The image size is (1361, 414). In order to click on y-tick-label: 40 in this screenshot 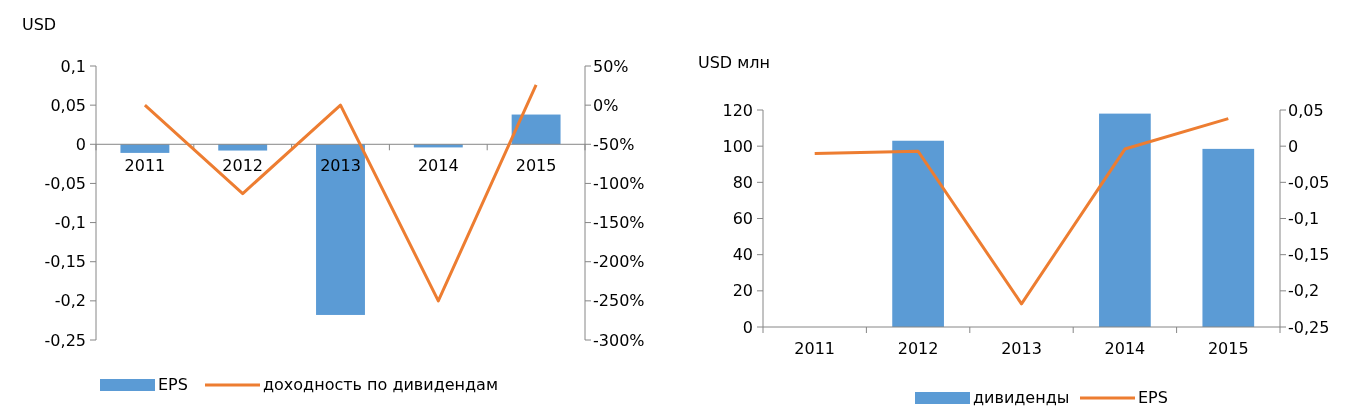, I will do `click(742, 255)`.